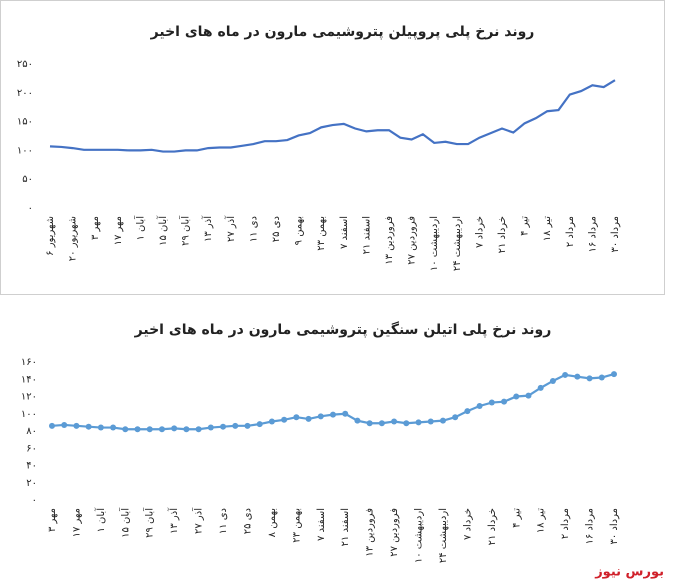 The width and height of the screenshot is (678, 583). What do you see at coordinates (25, 122) in the screenshot?
I see `y-tick-label: ۱۵۰` at bounding box center [25, 122].